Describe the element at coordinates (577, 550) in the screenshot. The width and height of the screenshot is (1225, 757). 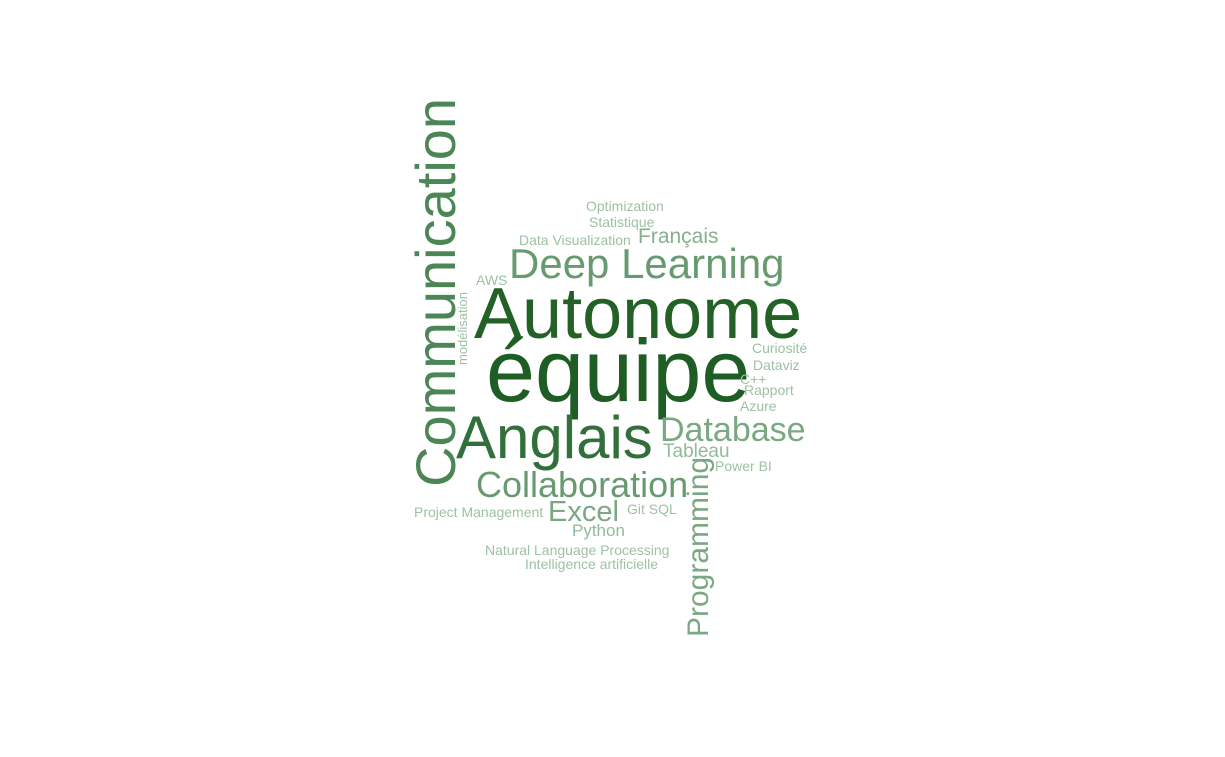
I see `word-natural-language-processing: Natural Language Processing` at that location.